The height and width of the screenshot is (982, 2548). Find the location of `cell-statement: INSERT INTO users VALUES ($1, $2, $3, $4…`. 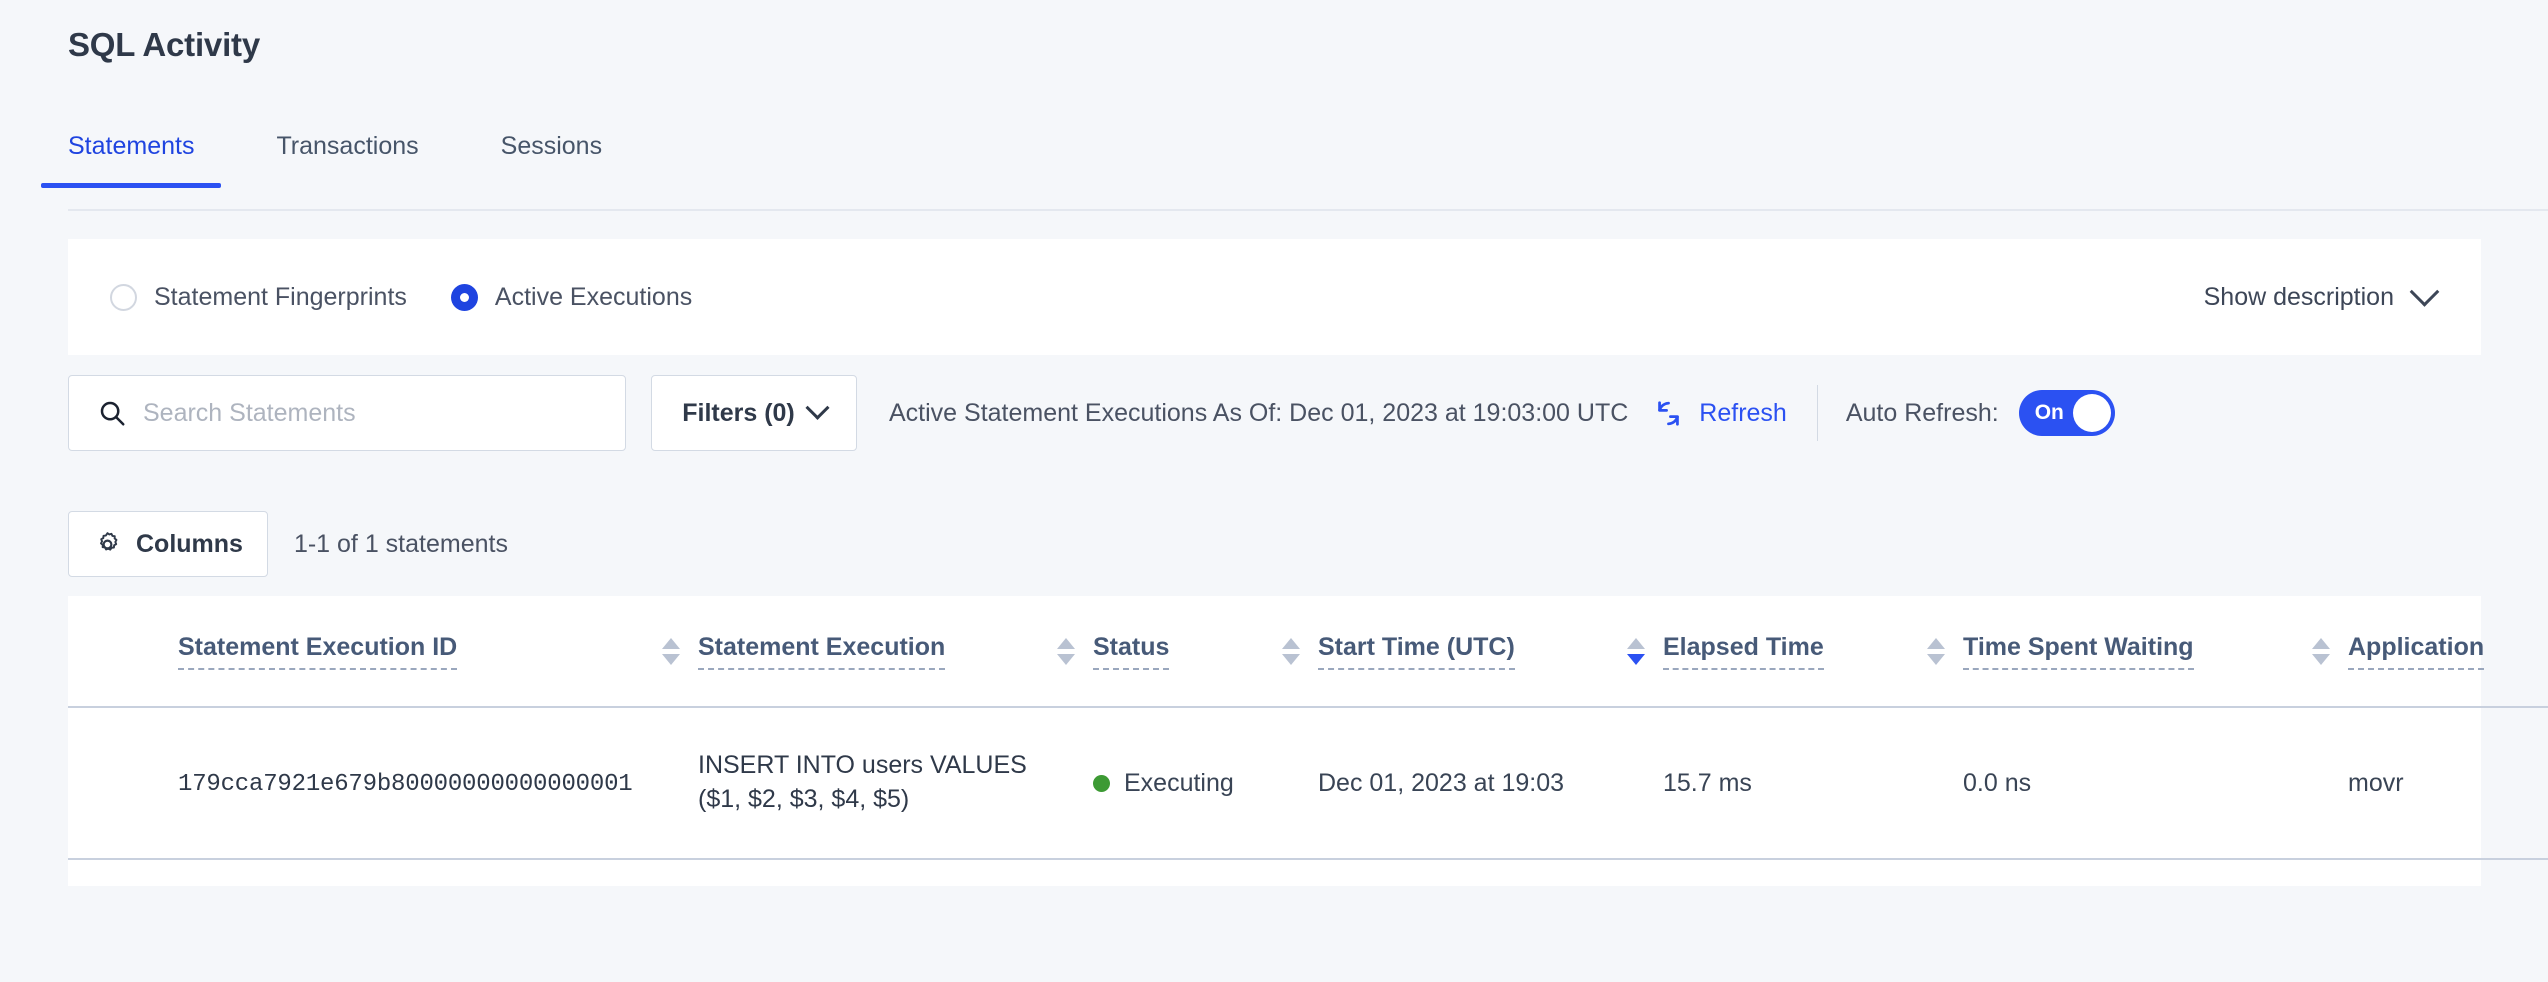

cell-statement: INSERT INTO users VALUES ($1, $2, $3, $4… is located at coordinates (895, 783).